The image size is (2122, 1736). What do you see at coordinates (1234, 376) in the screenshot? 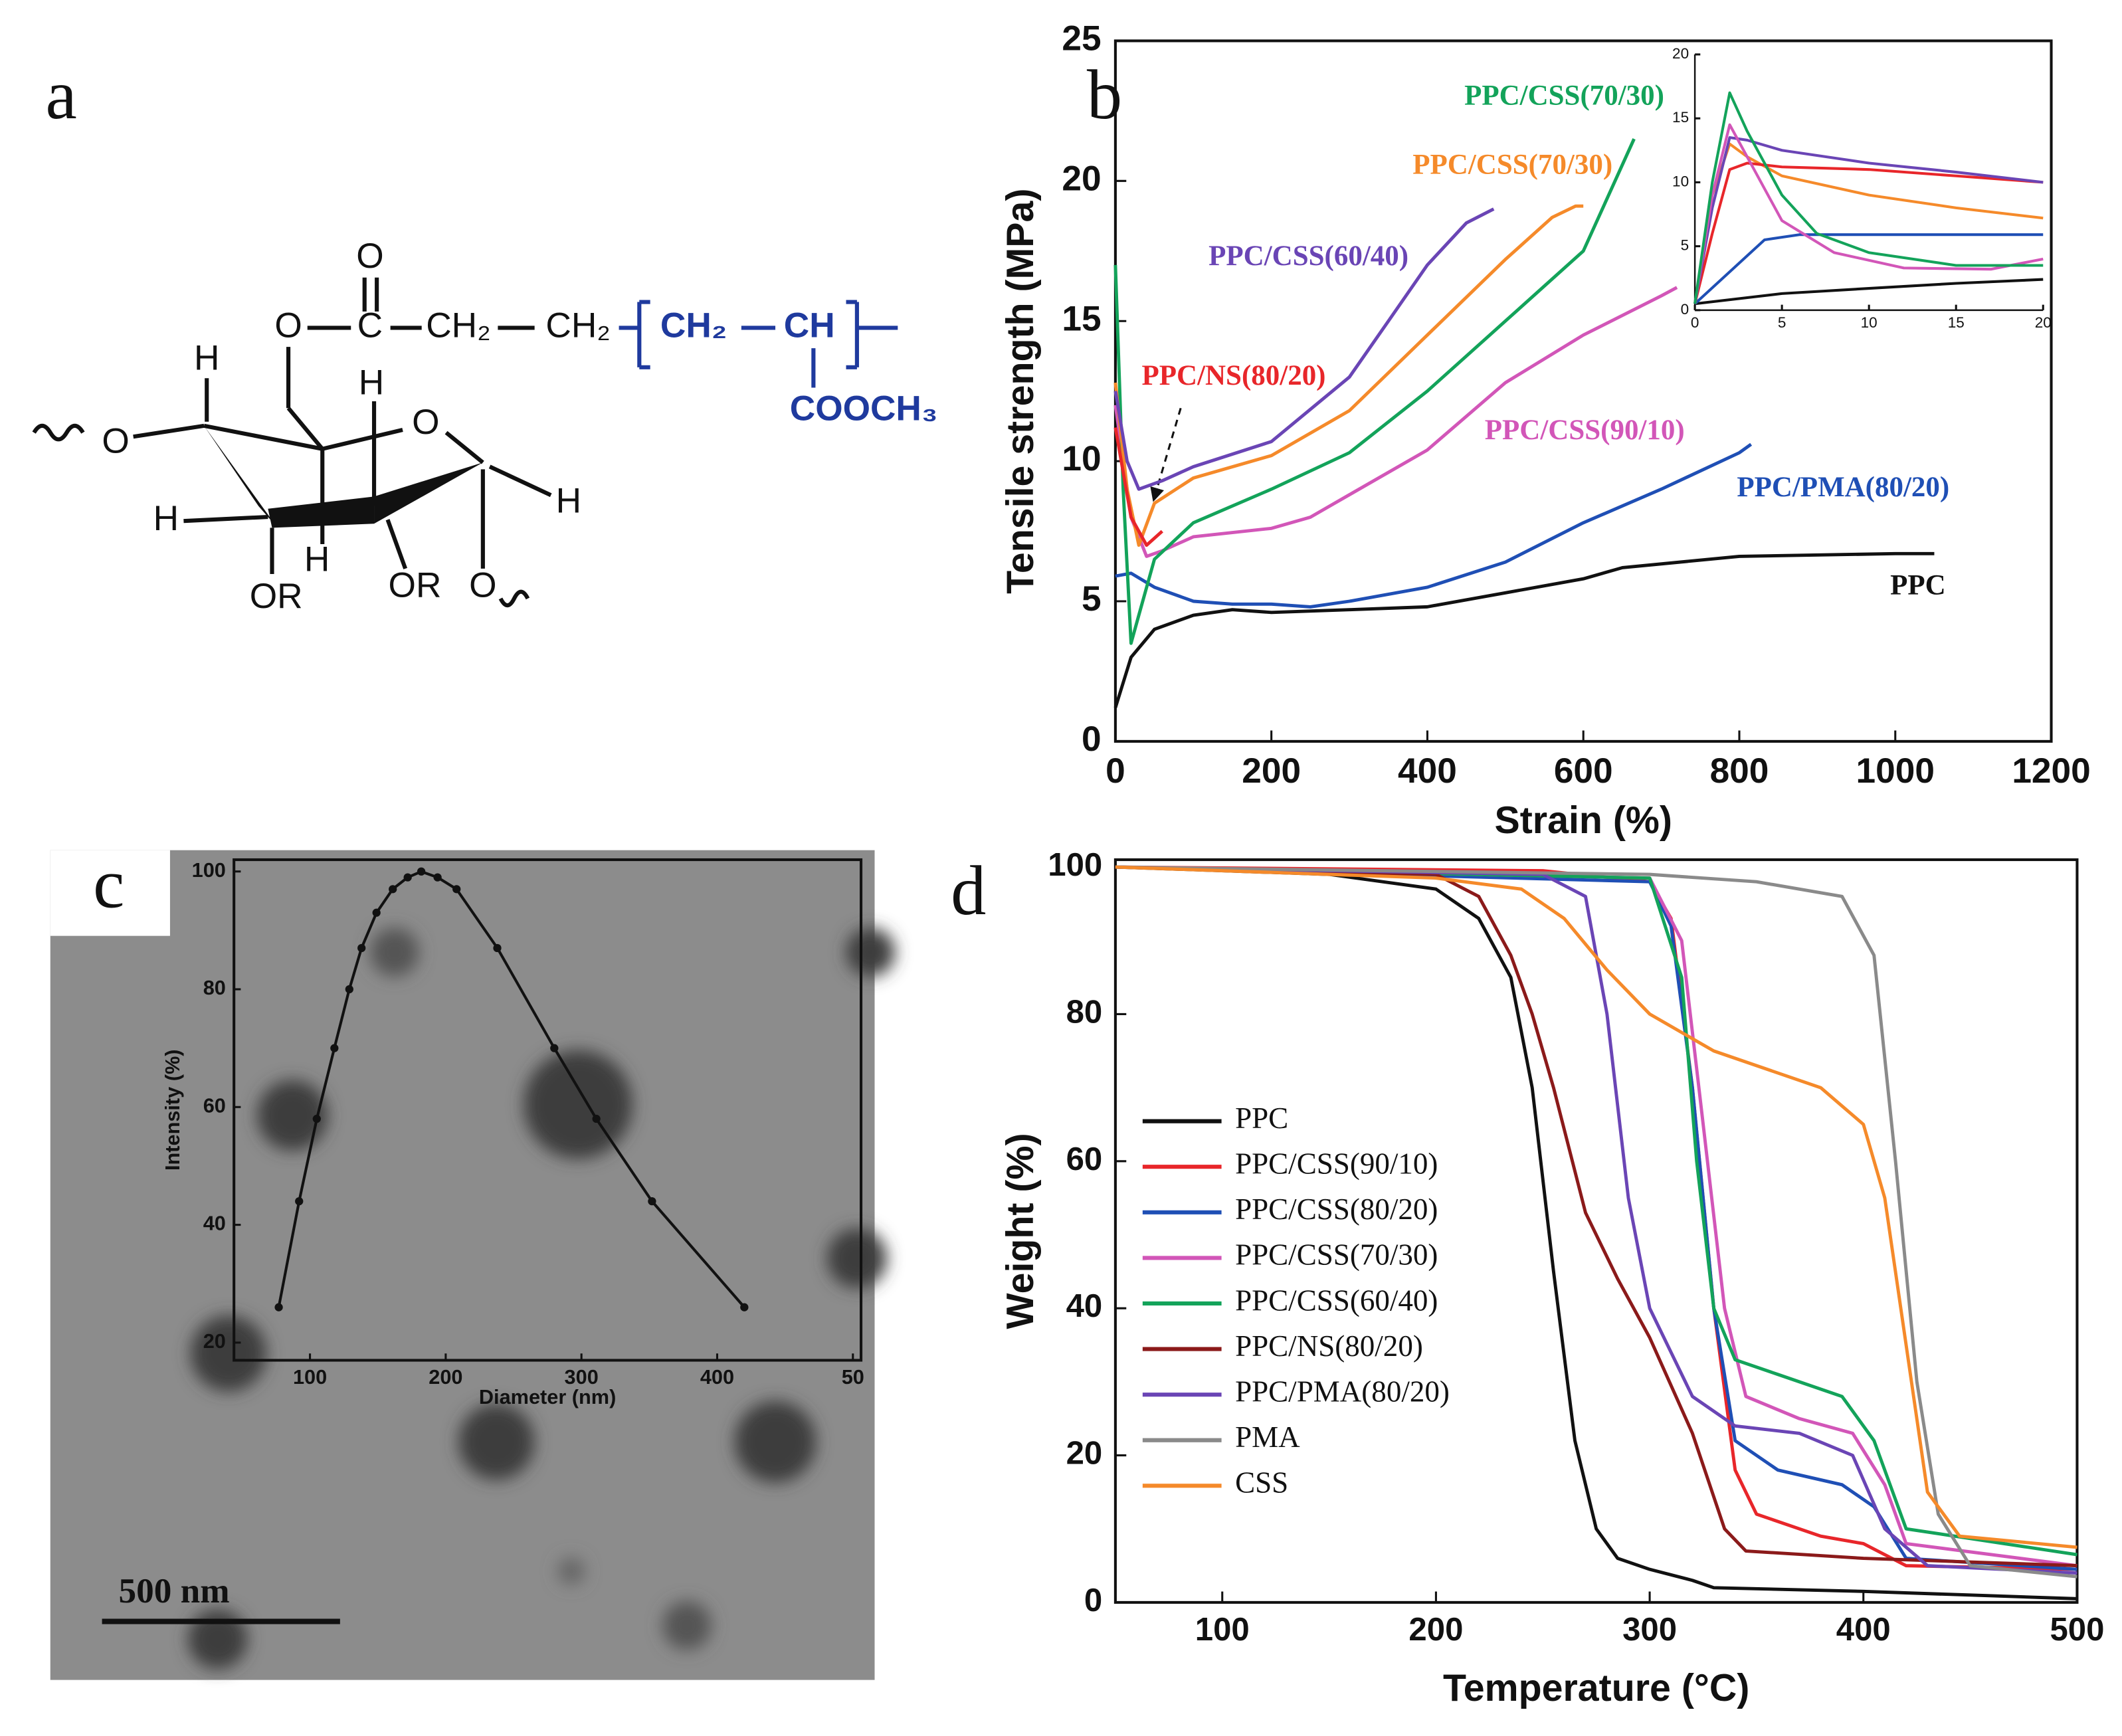
I see `series-label: PPC/NS(80/20)` at bounding box center [1234, 376].